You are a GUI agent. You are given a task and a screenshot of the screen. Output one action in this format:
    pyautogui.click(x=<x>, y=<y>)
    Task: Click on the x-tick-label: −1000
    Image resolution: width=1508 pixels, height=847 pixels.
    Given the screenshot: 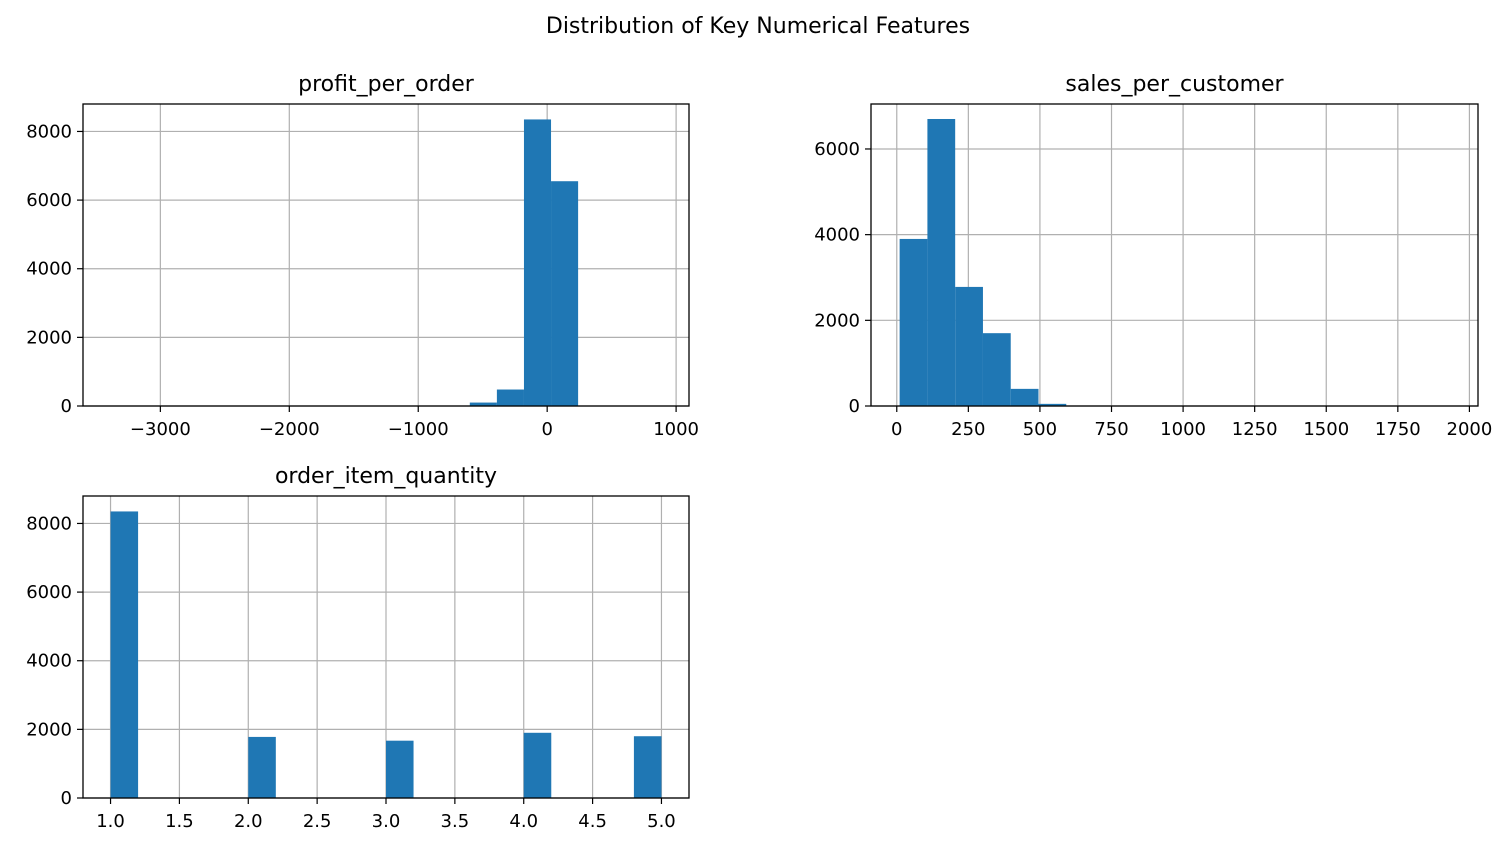 What is the action you would take?
    pyautogui.click(x=418, y=429)
    